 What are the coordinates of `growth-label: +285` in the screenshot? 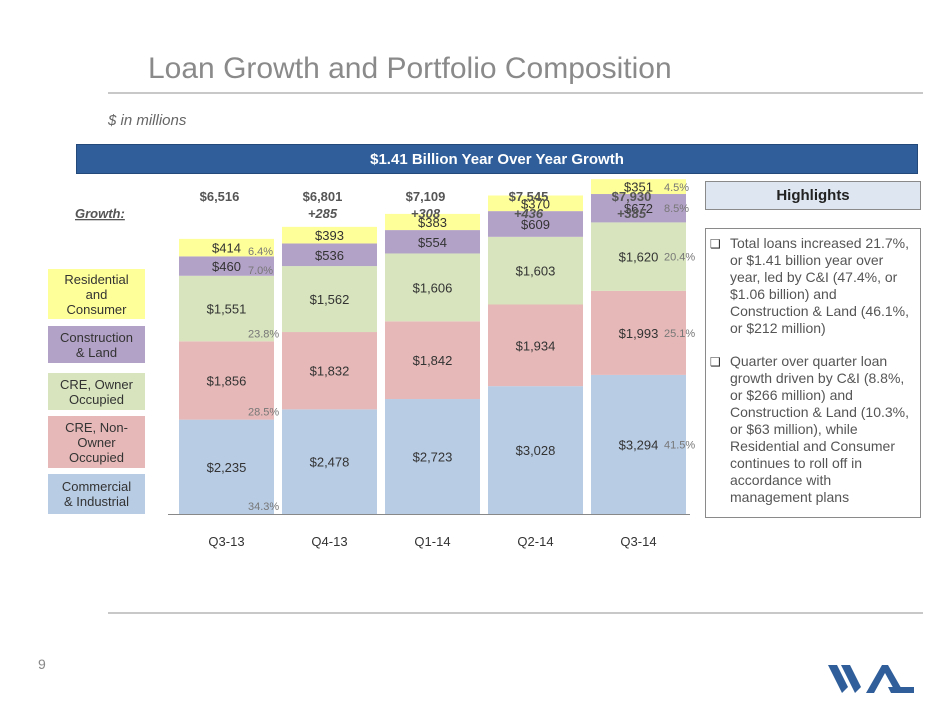 It's located at (323, 213).